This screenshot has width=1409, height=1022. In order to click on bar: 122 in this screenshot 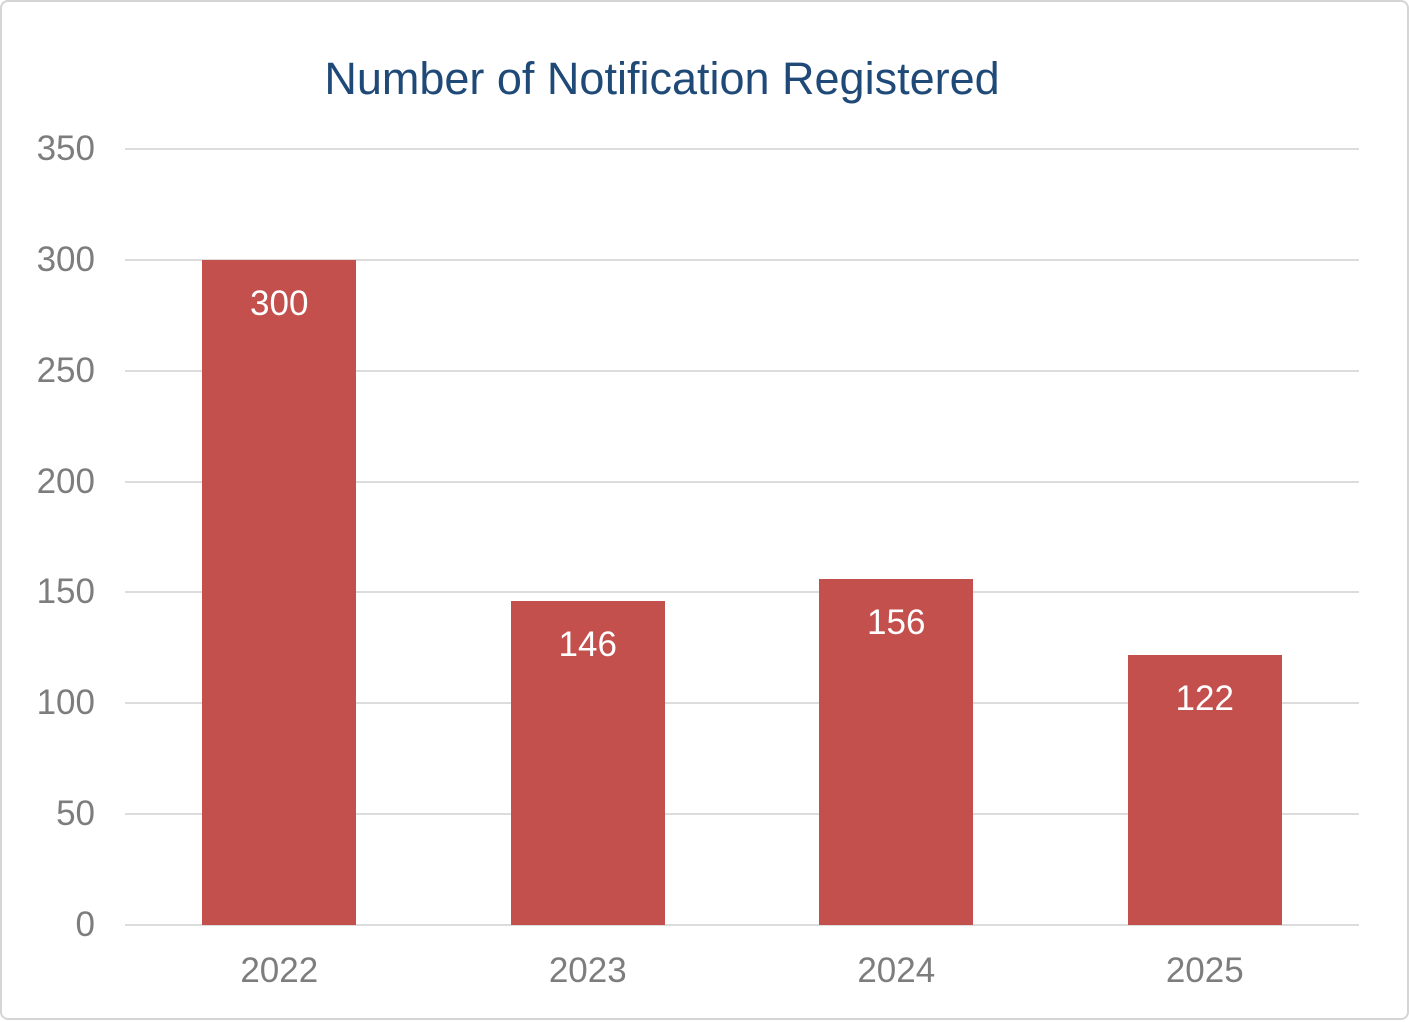, I will do `click(1204, 789)`.